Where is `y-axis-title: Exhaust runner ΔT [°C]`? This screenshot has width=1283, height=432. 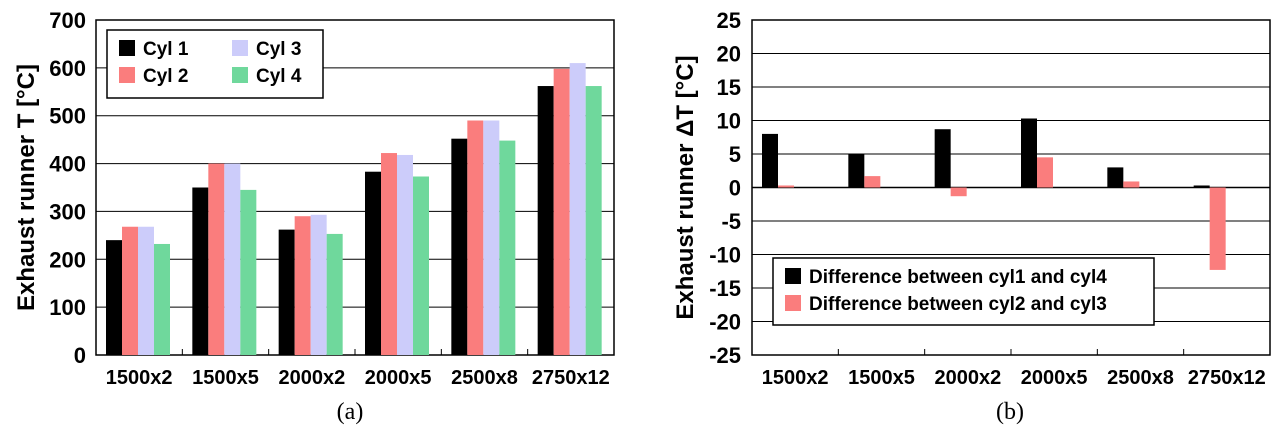
y-axis-title: Exhaust runner ΔT [°C] is located at coordinates (685, 187).